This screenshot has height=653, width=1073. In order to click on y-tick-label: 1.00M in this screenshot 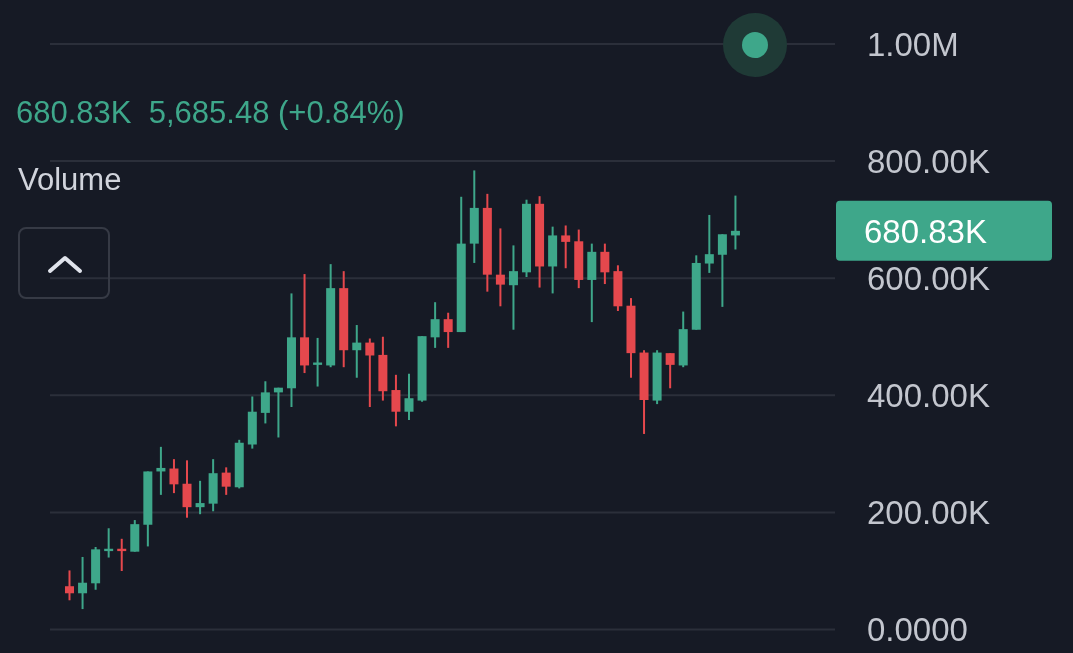, I will do `click(913, 44)`.